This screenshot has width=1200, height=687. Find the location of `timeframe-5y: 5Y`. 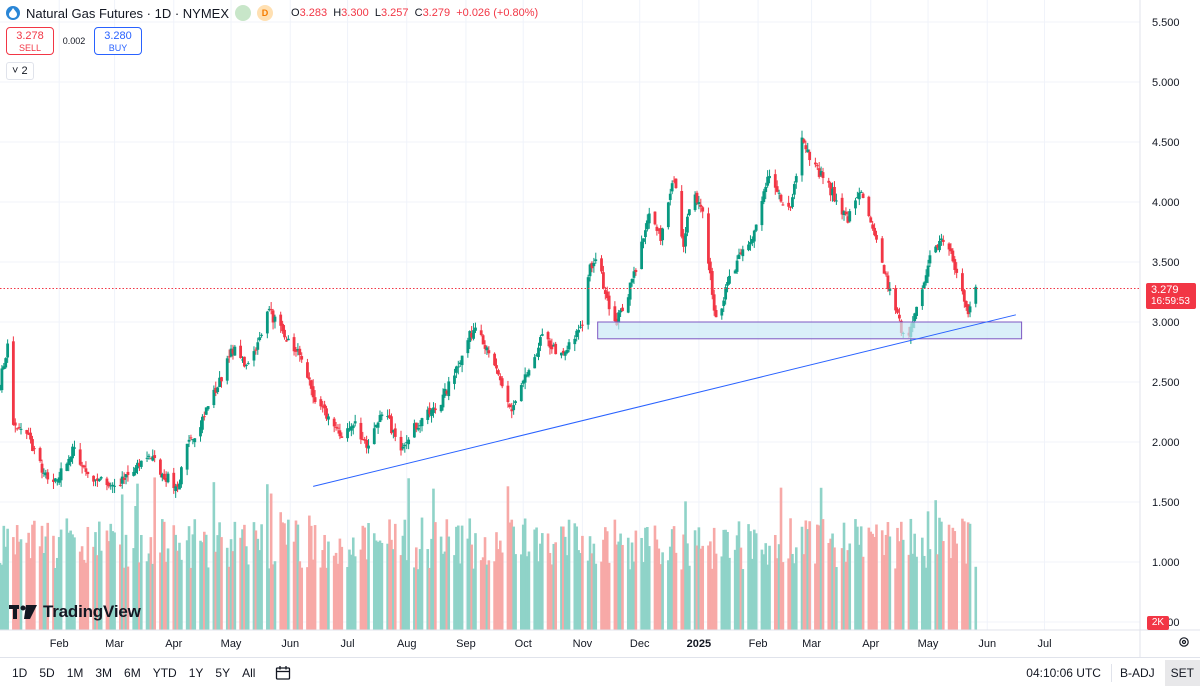

timeframe-5y: 5Y is located at coordinates (223, 672).